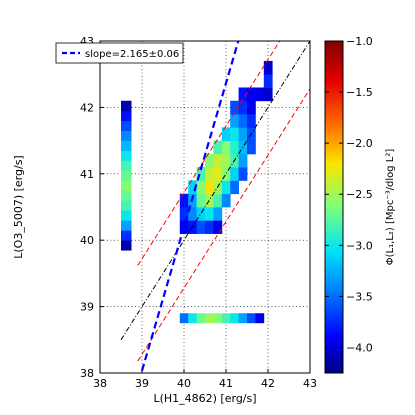 Image resolution: width=415 pixels, height=415 pixels. I want to click on colorbar-tick-label: −1.0, so click(359, 41).